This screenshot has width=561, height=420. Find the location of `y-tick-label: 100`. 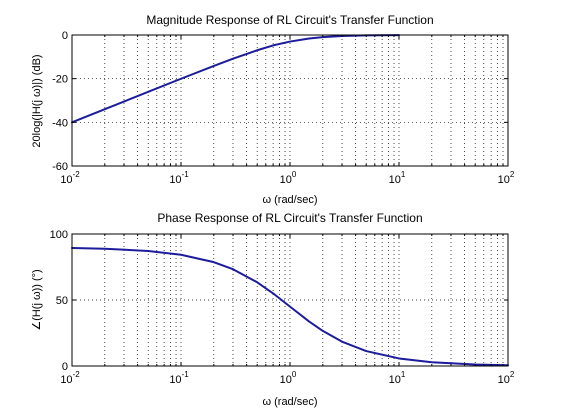

y-tick-label: 100 is located at coordinates (59, 235).